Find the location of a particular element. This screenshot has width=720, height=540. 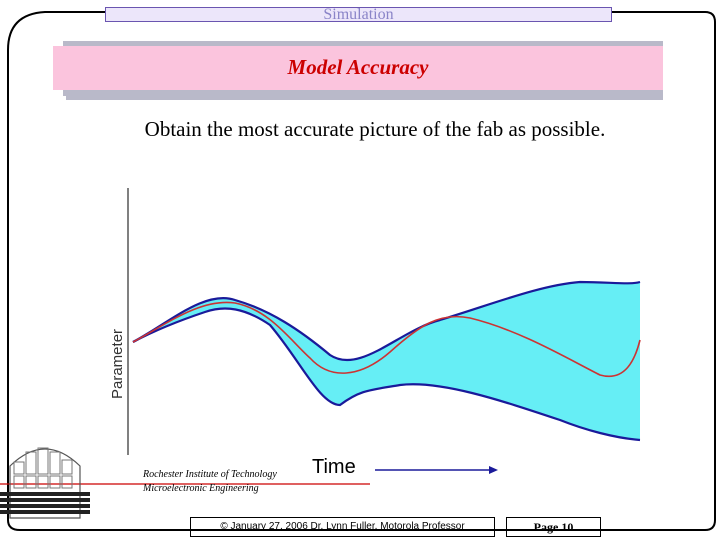

upper-bound-line is located at coordinates (386, 321).